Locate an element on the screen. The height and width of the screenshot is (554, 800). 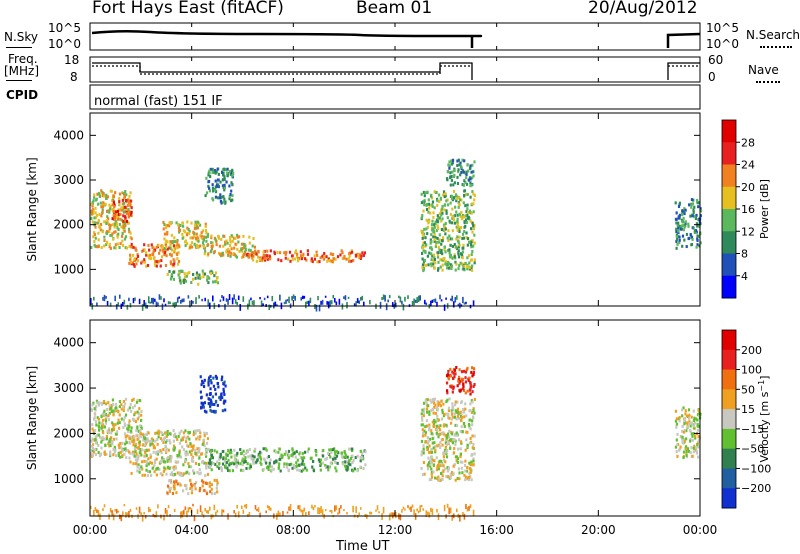
x-tick-label: 00:00 is located at coordinates (700, 530).